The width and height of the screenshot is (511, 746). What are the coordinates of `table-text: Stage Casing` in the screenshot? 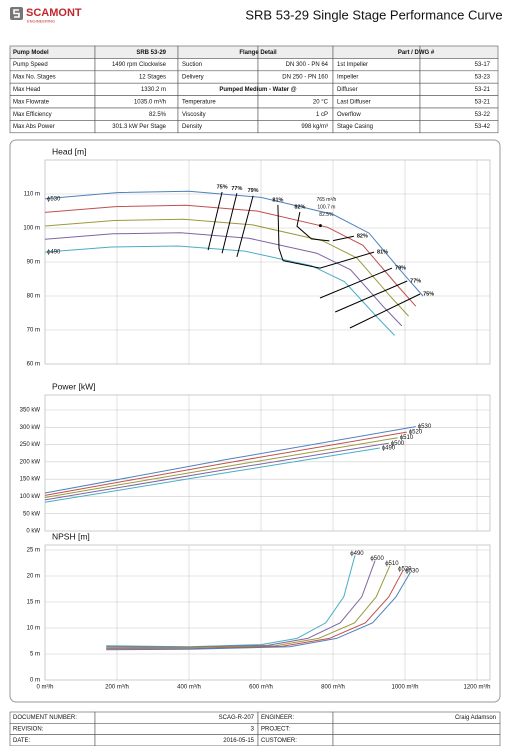 It's located at (355, 127).